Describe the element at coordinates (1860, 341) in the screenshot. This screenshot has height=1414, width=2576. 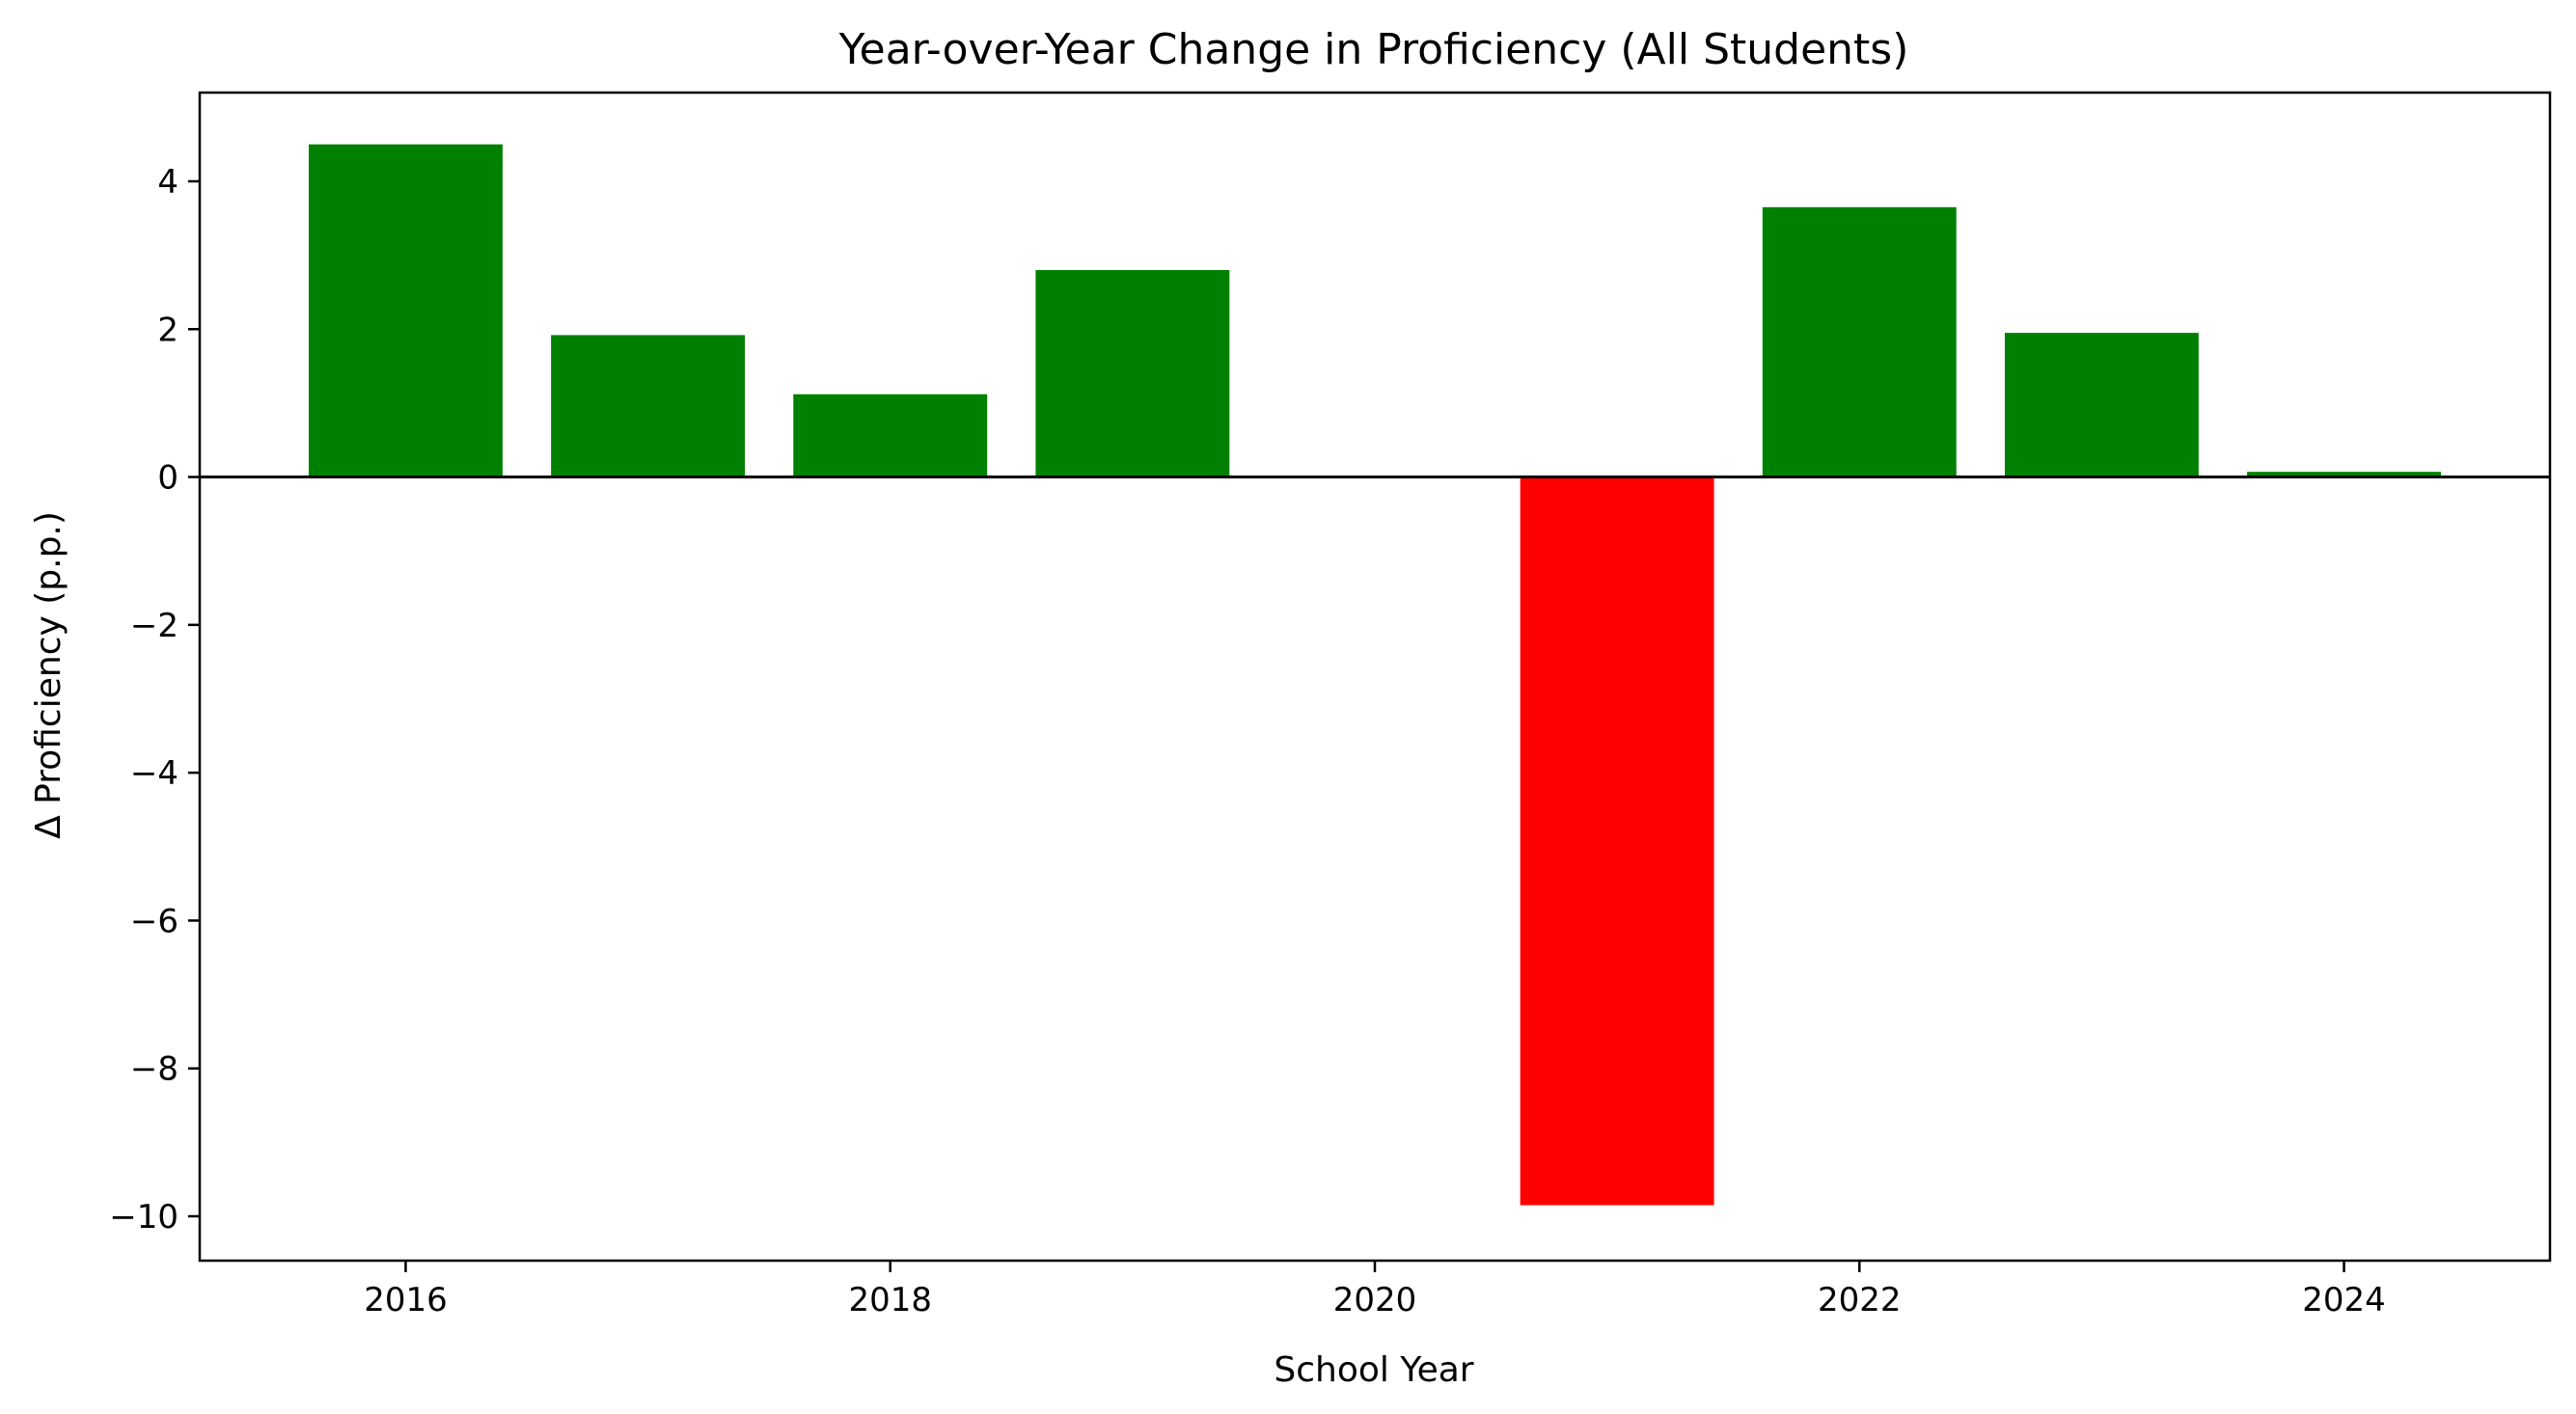
I see `bar-2022` at that location.